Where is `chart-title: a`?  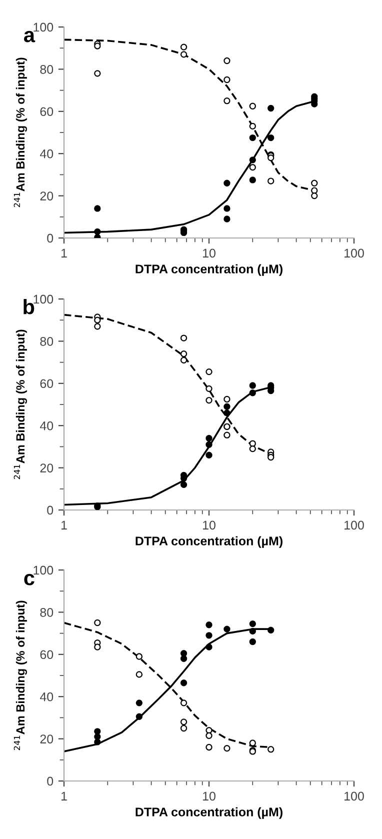 chart-title: a is located at coordinates (30, 36).